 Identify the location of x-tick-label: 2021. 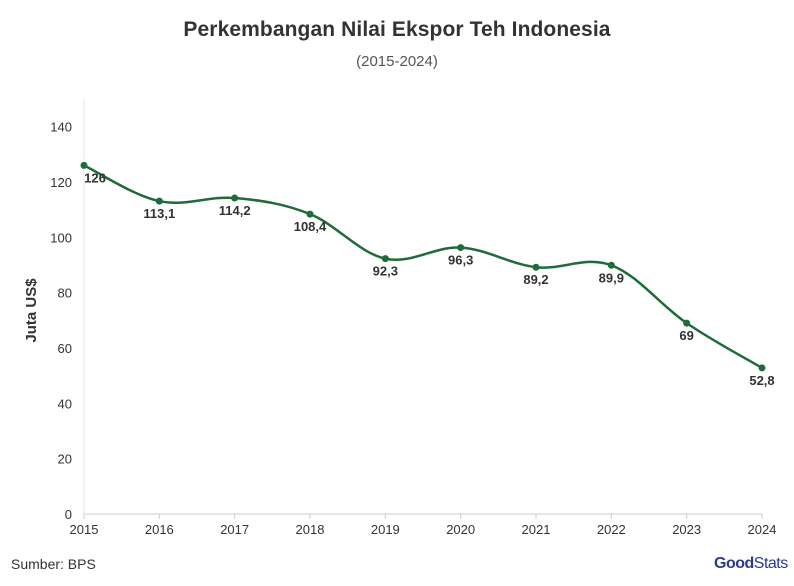
(536, 529).